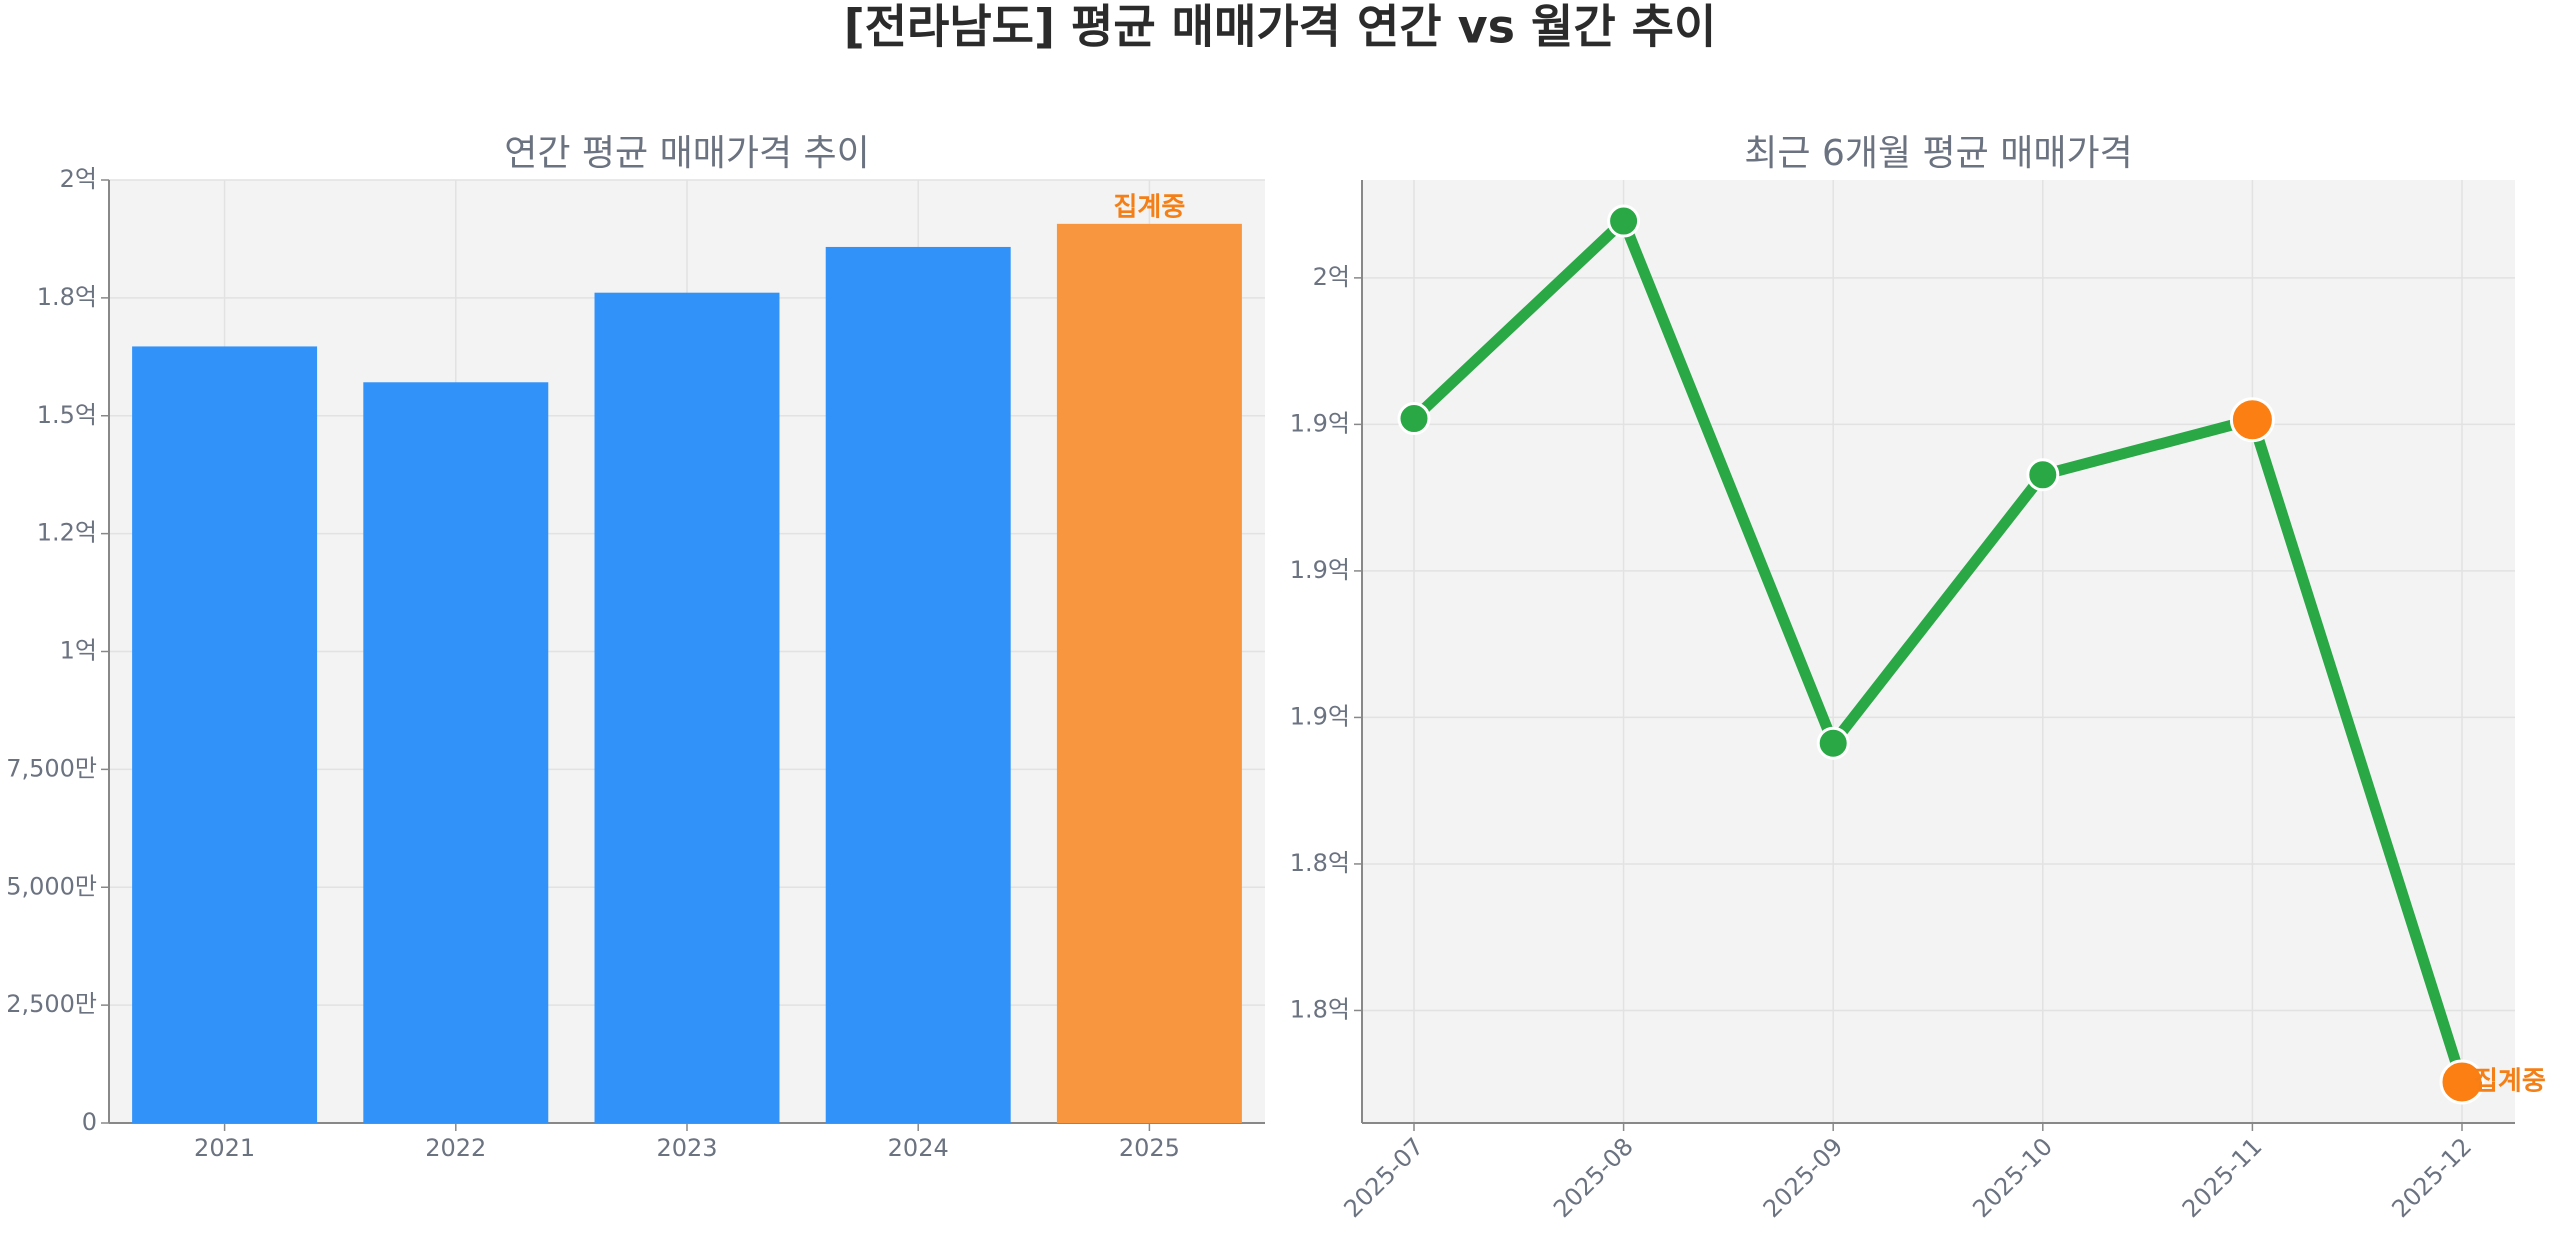  Describe the element at coordinates (1383, 1177) in the screenshot. I see `x-tick-label: 2025-07` at that location.